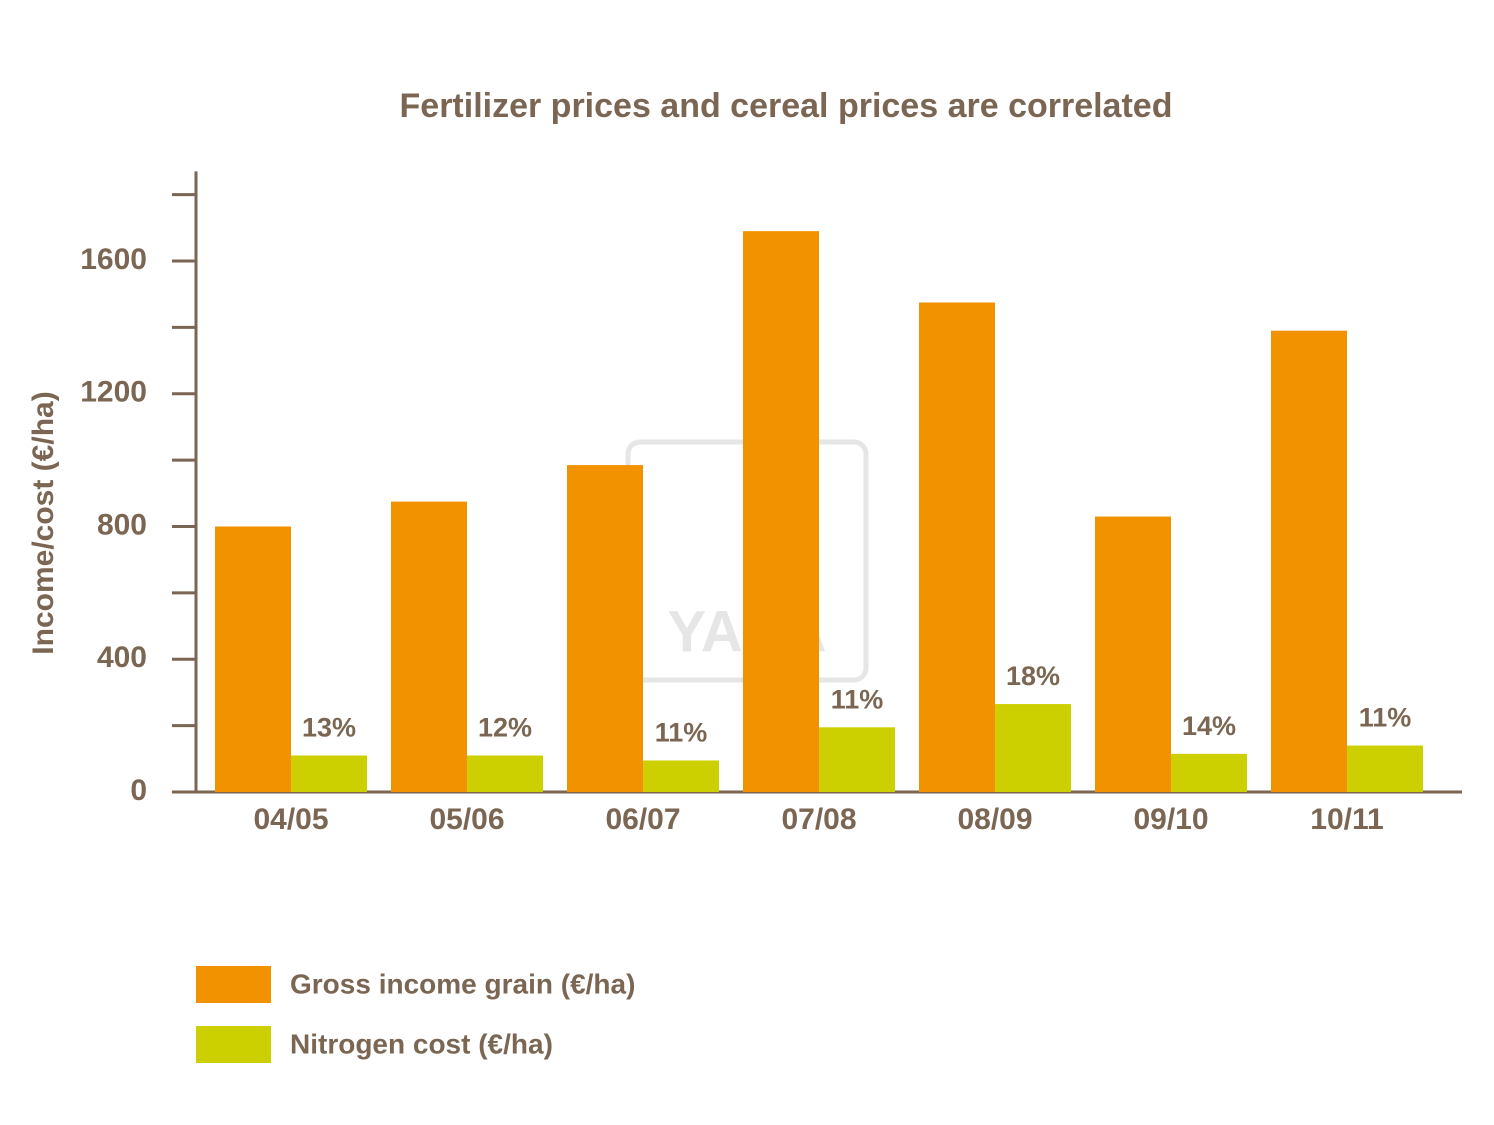 The width and height of the screenshot is (1494, 1125). What do you see at coordinates (505, 728) in the screenshot?
I see `percent-label: 12%` at bounding box center [505, 728].